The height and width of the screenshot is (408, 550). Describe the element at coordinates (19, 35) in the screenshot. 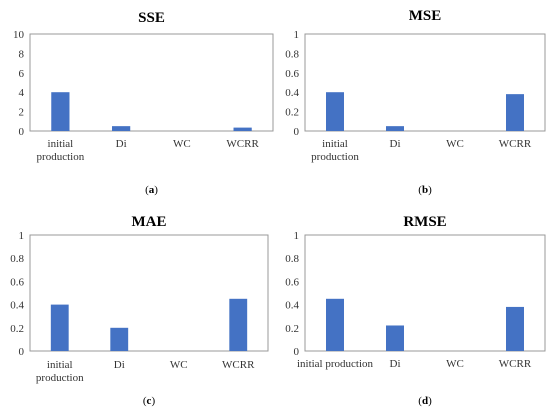

I see `y-tick-label: 10` at that location.